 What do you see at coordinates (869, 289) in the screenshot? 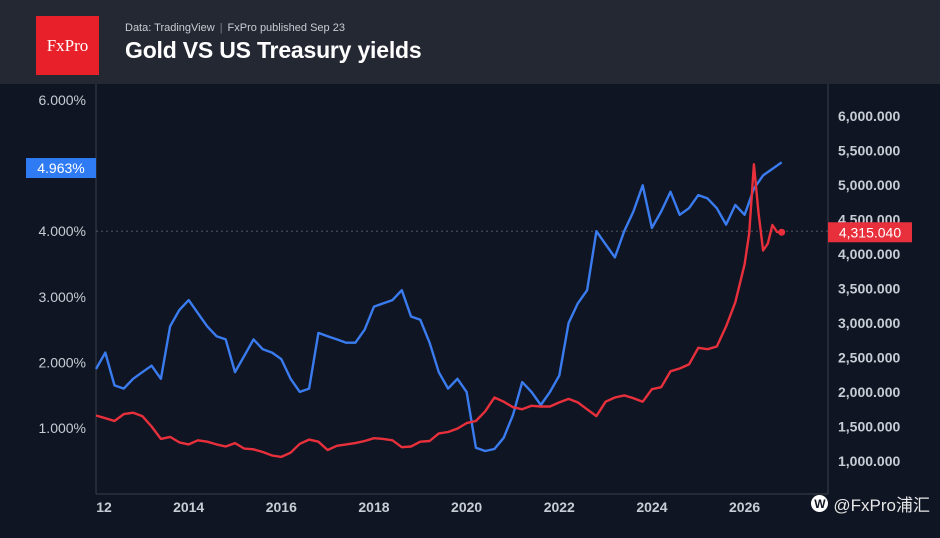
I see `right-tick-label: 3,500.000` at bounding box center [869, 289].